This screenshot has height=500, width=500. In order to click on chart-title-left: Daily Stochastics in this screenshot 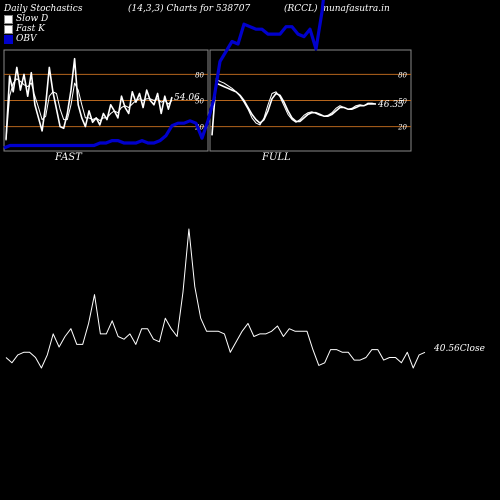, I will do `click(43, 9)`.